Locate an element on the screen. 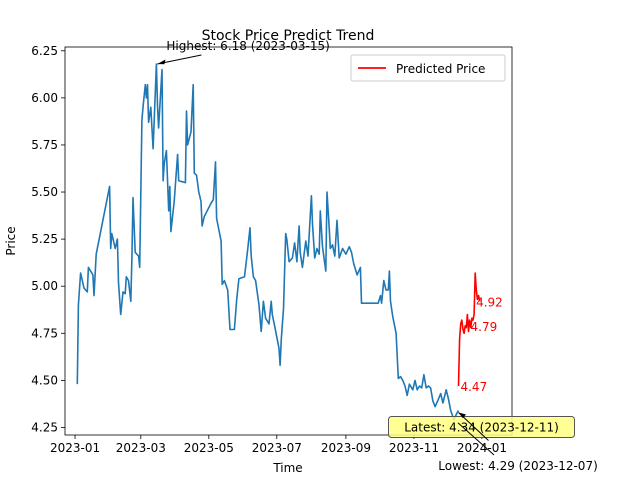 The height and width of the screenshot is (480, 640). data-label: 4.79 is located at coordinates (484, 327).